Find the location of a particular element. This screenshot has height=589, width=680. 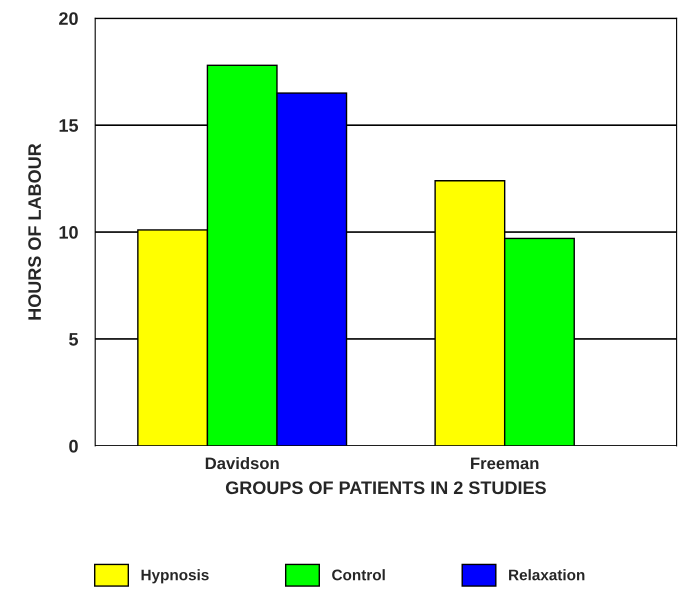

y-tick-label: 5 is located at coordinates (73, 339).